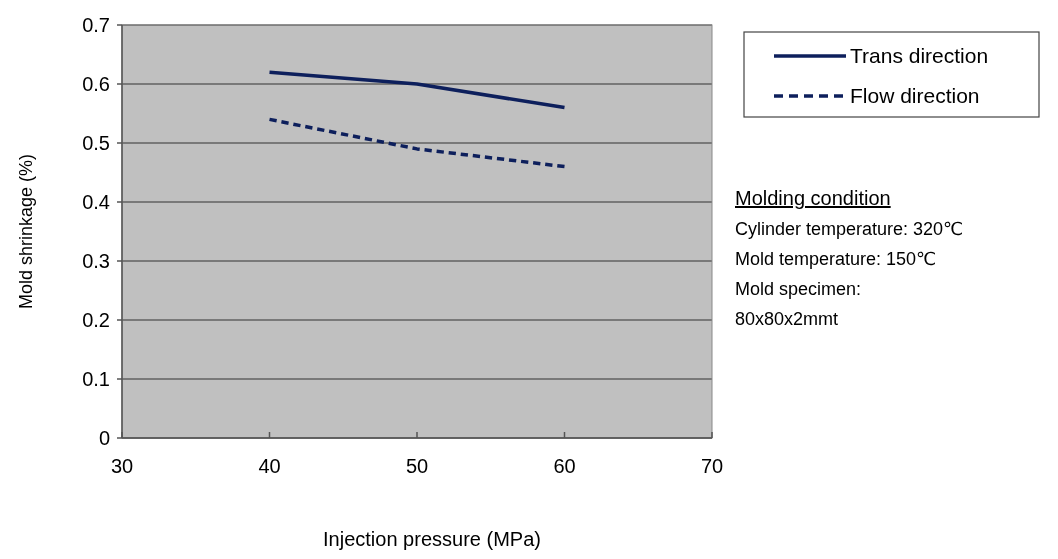  What do you see at coordinates (432, 539) in the screenshot?
I see `x-axis-title: Injection pressure (MPa)` at bounding box center [432, 539].